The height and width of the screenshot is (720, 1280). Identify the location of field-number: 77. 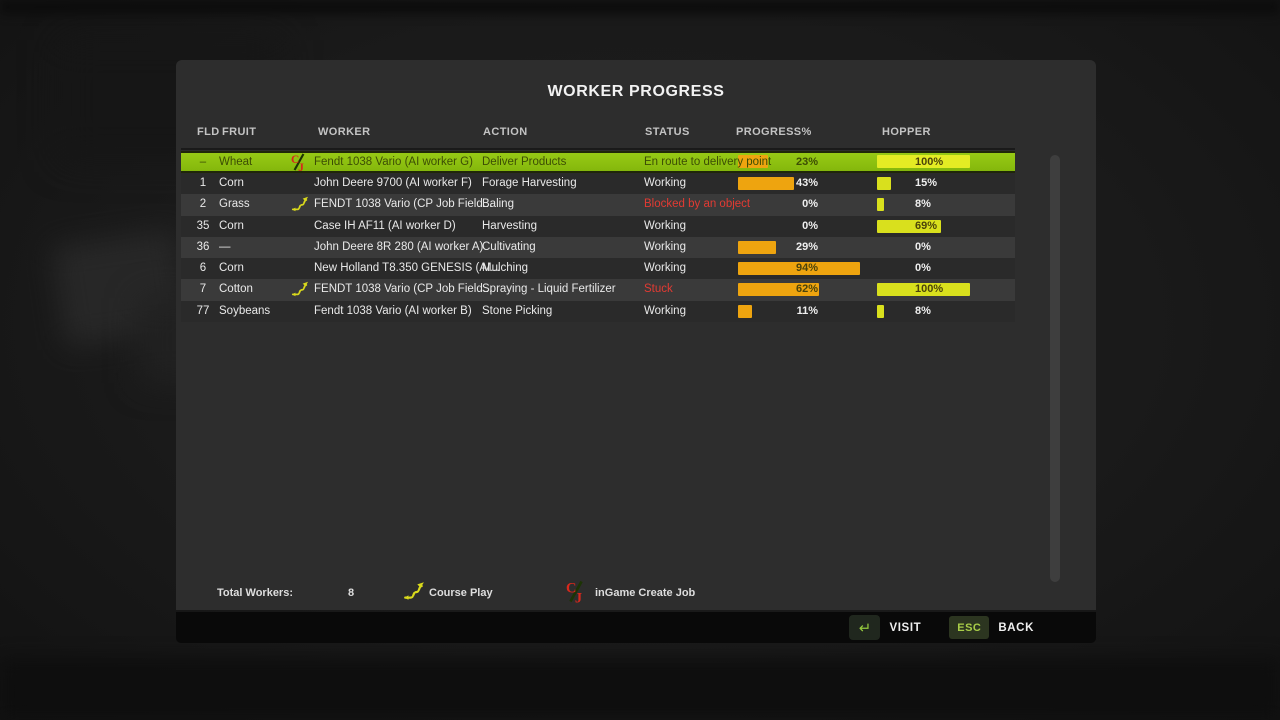
(203, 310).